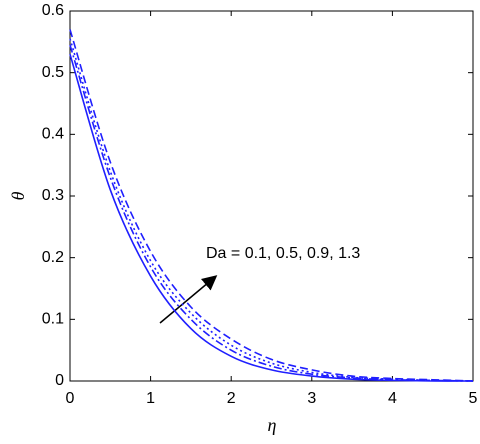 The height and width of the screenshot is (444, 480). What do you see at coordinates (53, 319) in the screenshot?
I see `y-tick-label: 0.1` at bounding box center [53, 319].